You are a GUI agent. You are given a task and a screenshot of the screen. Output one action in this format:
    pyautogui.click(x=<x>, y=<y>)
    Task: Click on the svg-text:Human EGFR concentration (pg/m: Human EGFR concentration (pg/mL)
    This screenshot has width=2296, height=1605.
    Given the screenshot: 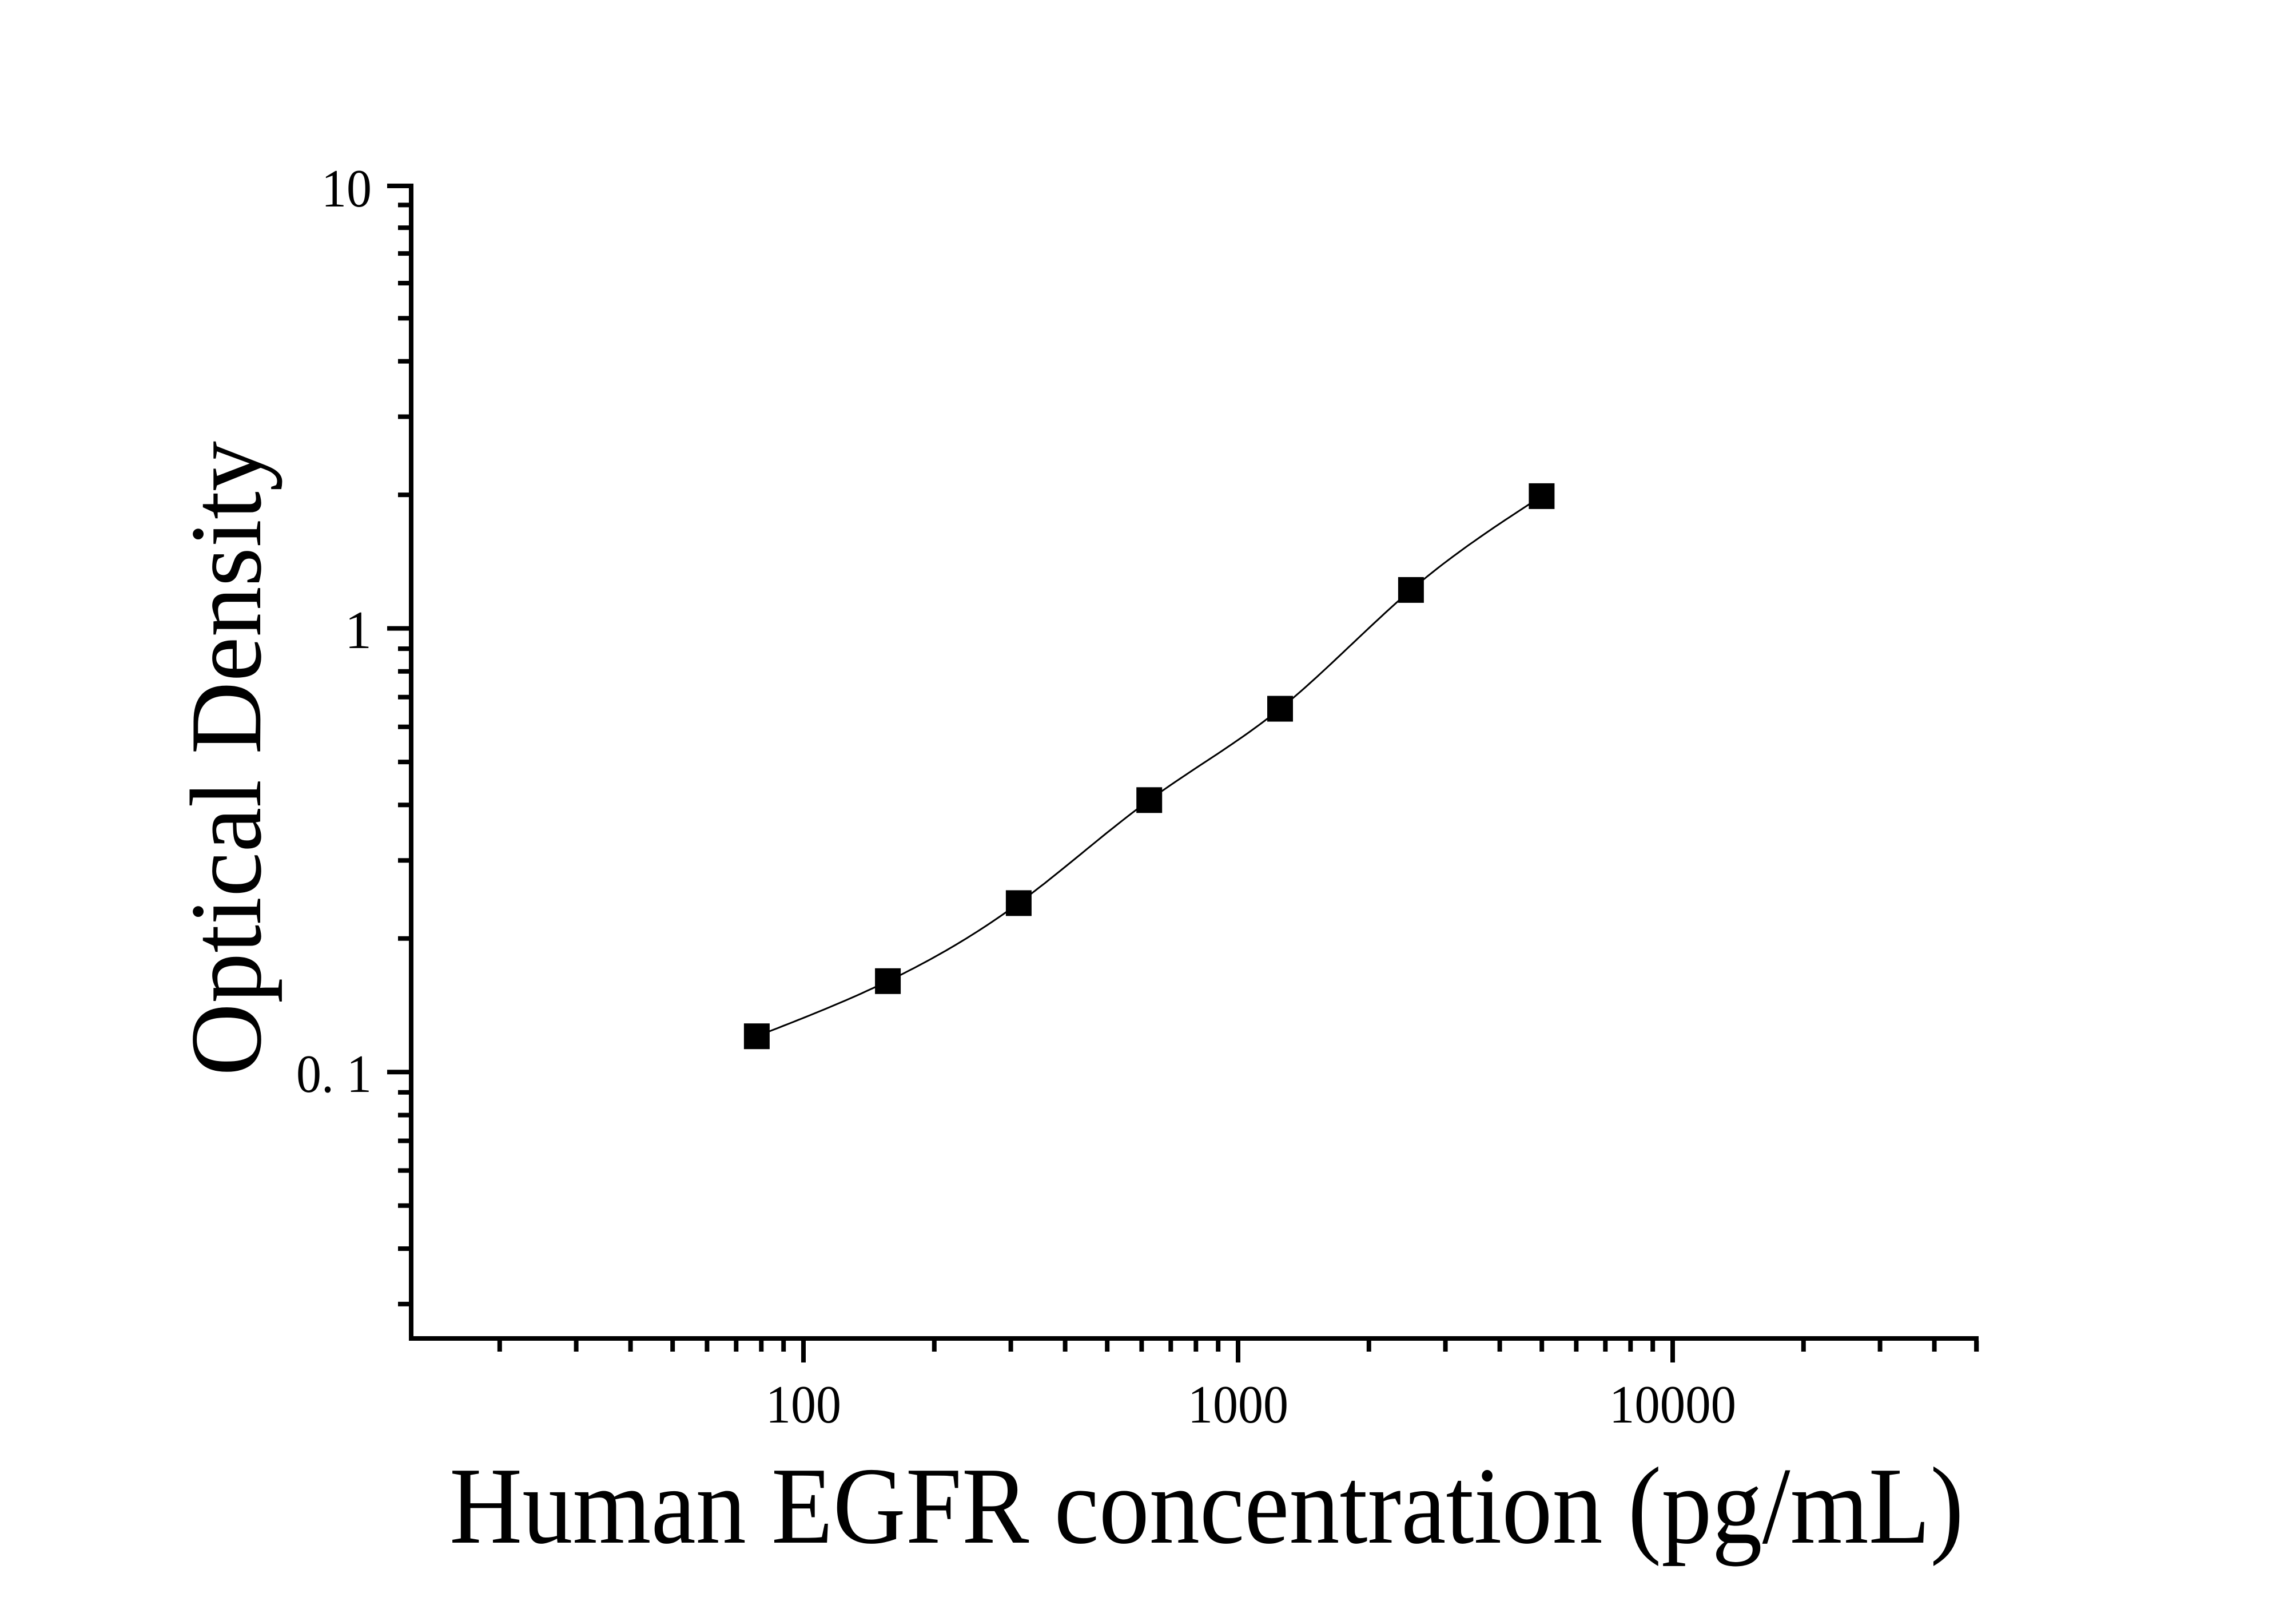 What is the action you would take?
    pyautogui.click(x=1206, y=1506)
    